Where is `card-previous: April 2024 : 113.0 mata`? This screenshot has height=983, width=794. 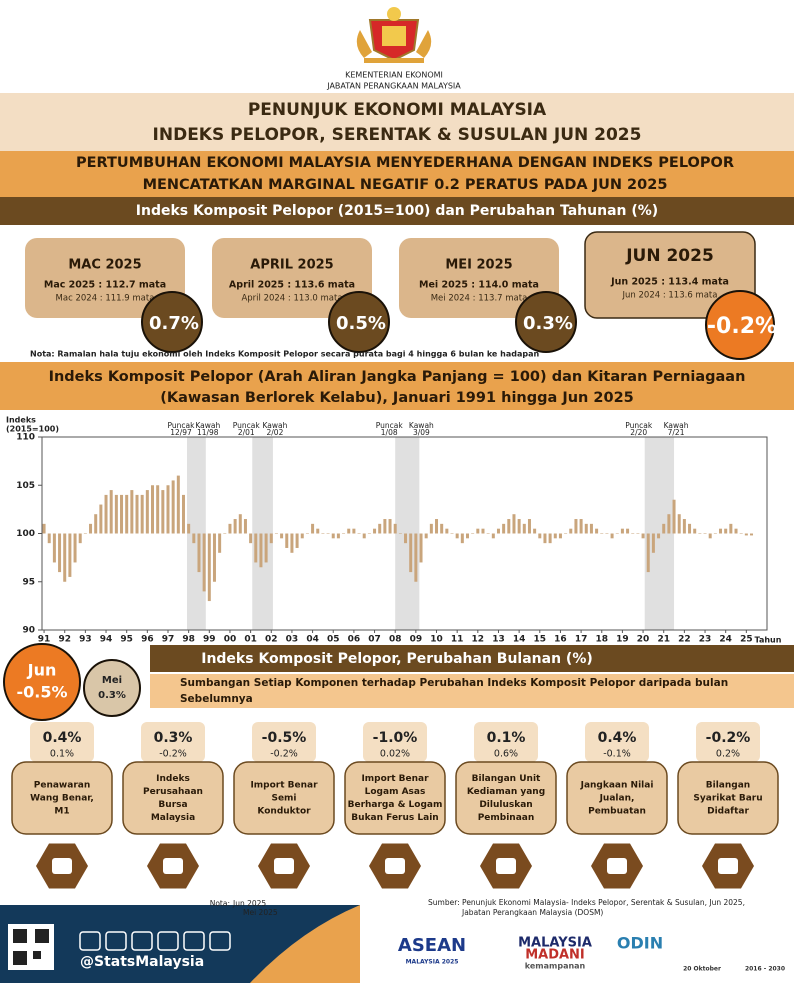
card-previous: April 2024 : 113.0 mata is located at coordinates (291, 299).